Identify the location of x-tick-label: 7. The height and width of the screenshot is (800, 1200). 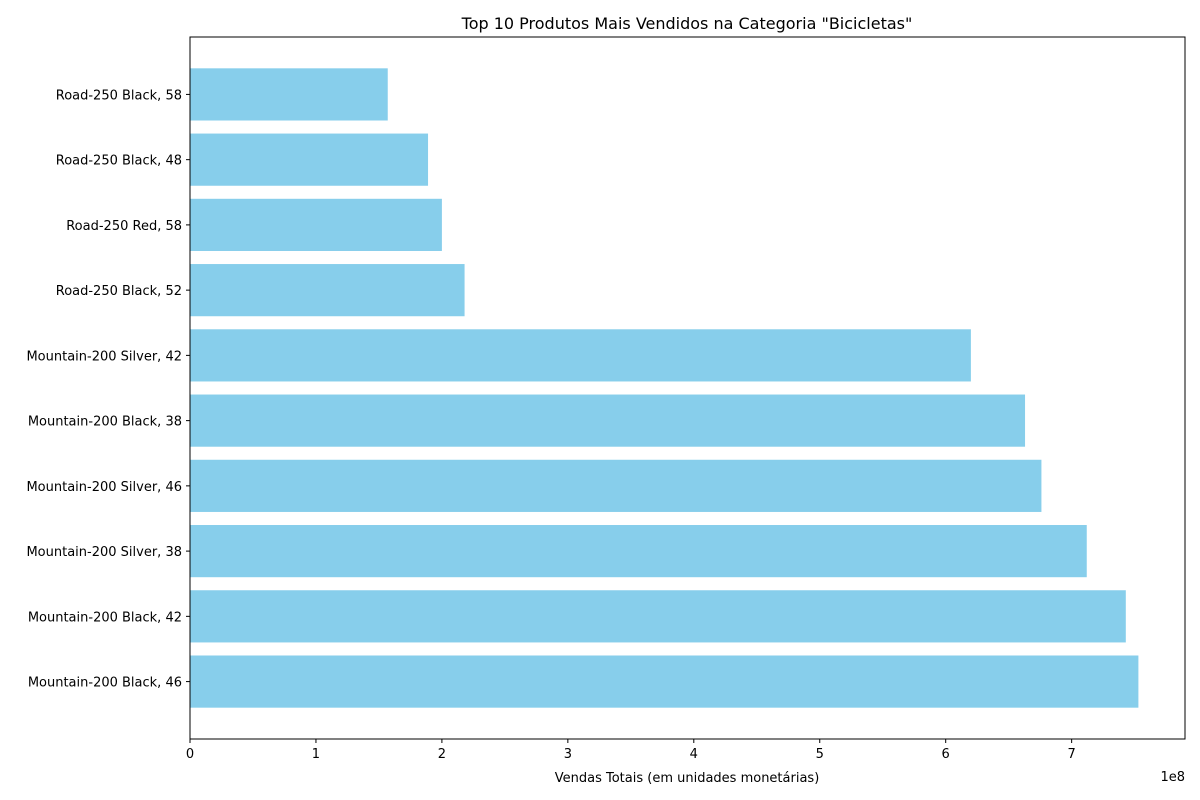
(1072, 754).